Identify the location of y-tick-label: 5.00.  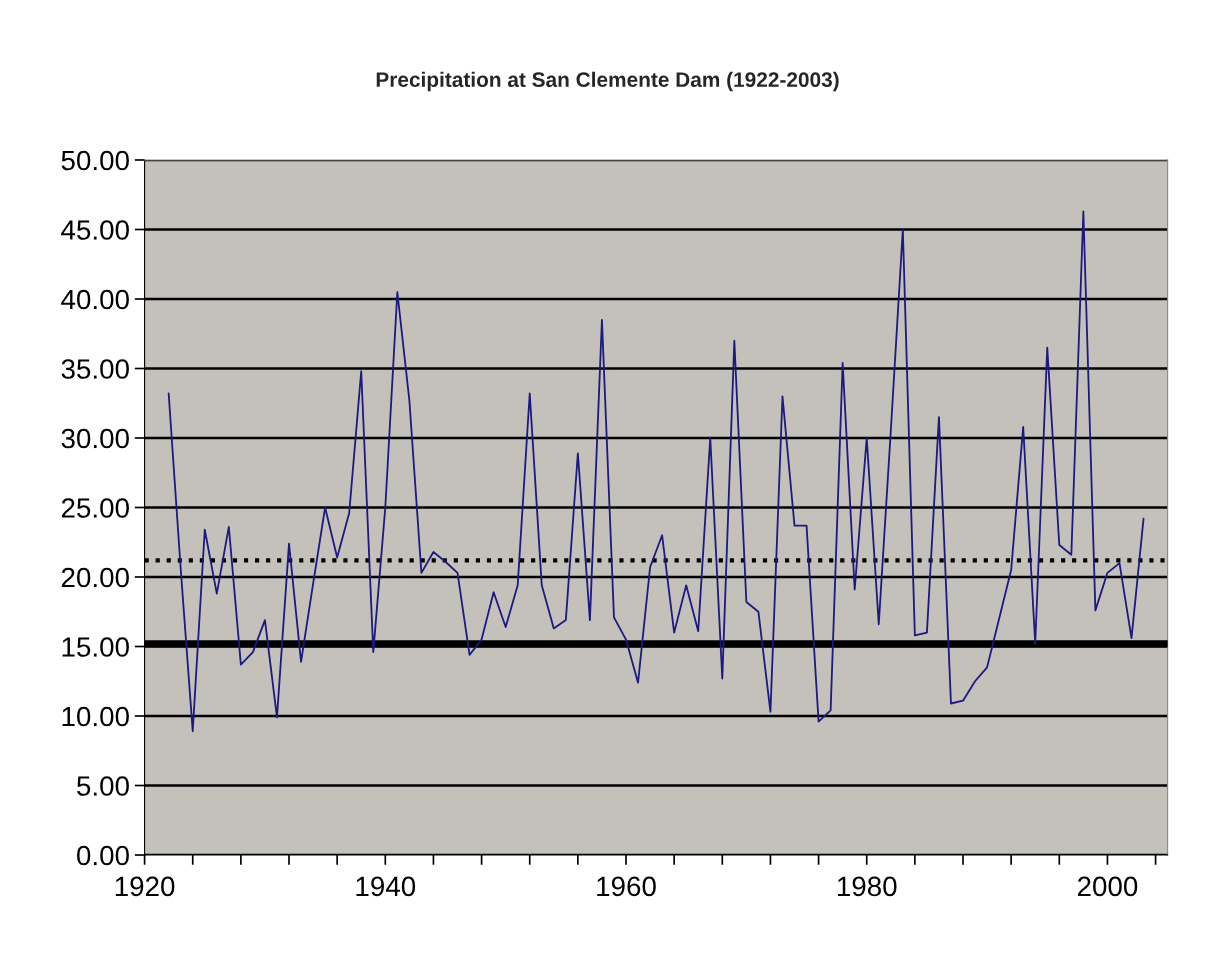
(103, 786).